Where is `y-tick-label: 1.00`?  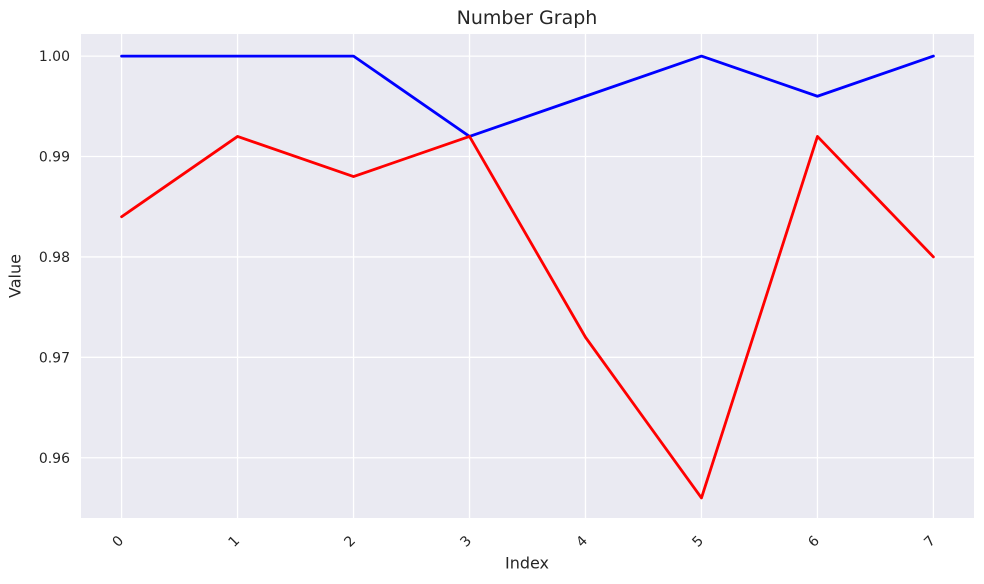 y-tick-label: 1.00 is located at coordinates (54, 57).